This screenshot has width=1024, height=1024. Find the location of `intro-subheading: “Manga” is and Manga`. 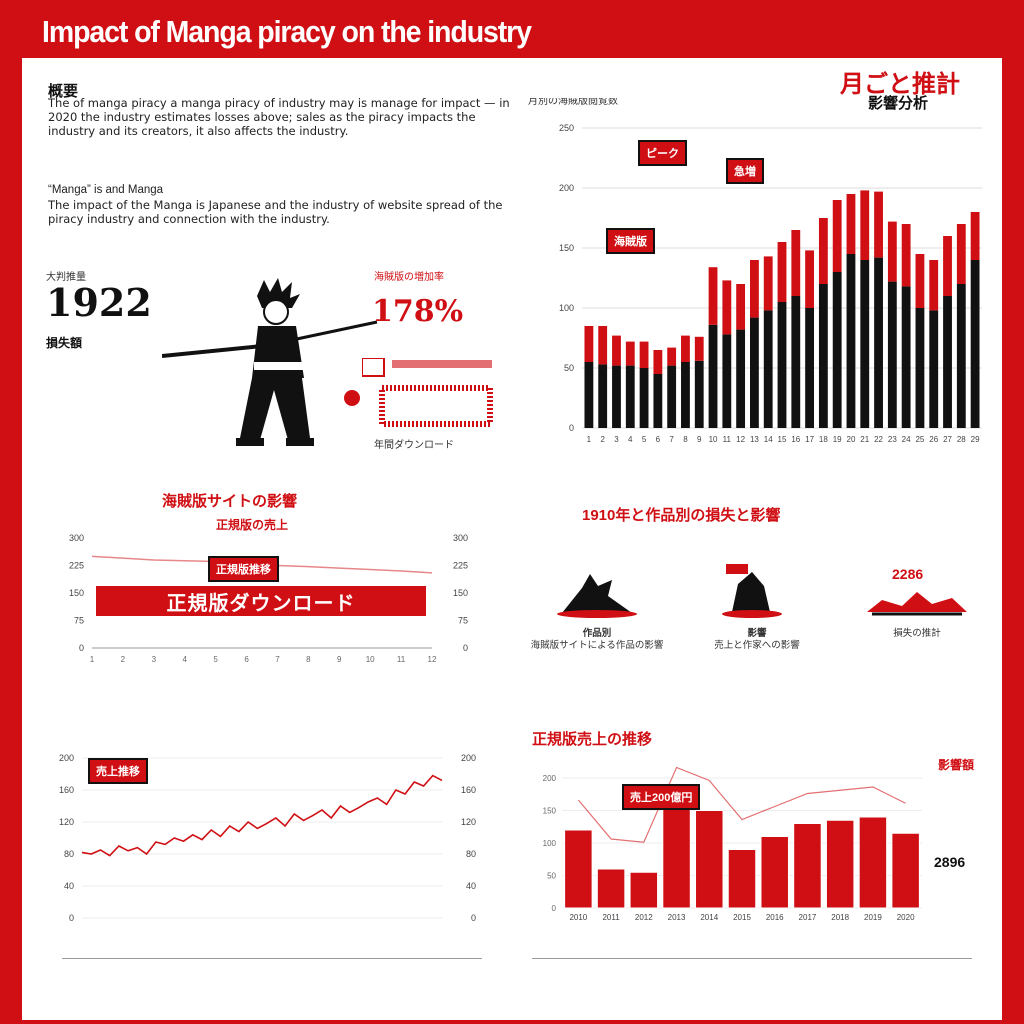

intro-subheading: “Manga” is and Manga is located at coordinates (106, 190).